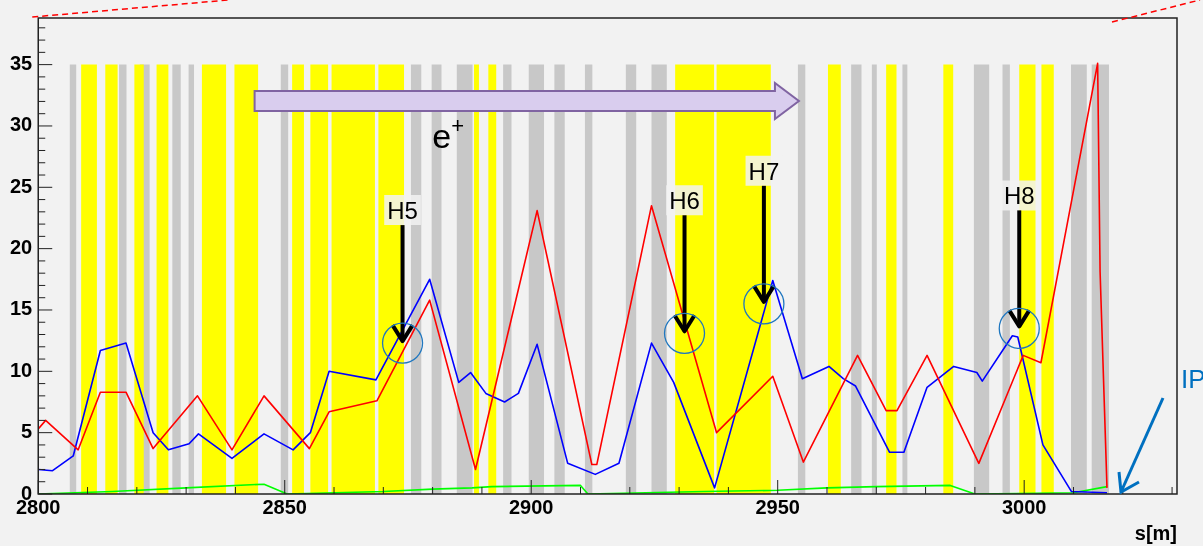 This screenshot has height=546, width=1203. I want to click on y-tick-label: 30, so click(21, 124).